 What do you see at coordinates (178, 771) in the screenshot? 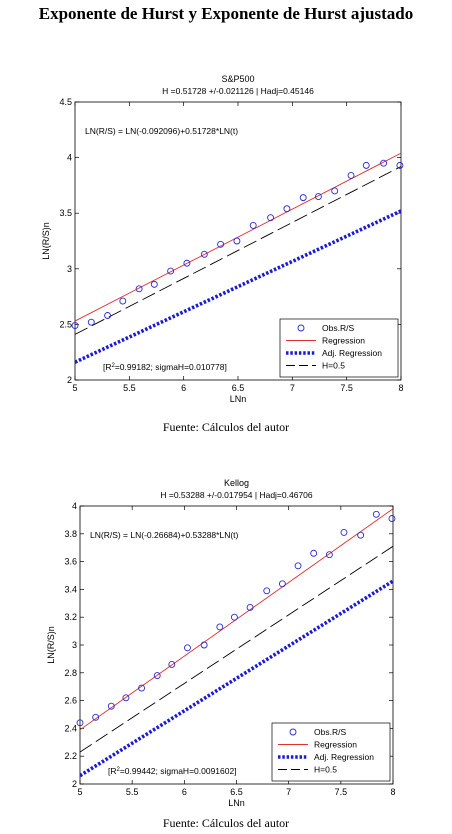
I see `fit-statistics-suffix: =0.99442; sigmaH=0.0091602]` at bounding box center [178, 771].